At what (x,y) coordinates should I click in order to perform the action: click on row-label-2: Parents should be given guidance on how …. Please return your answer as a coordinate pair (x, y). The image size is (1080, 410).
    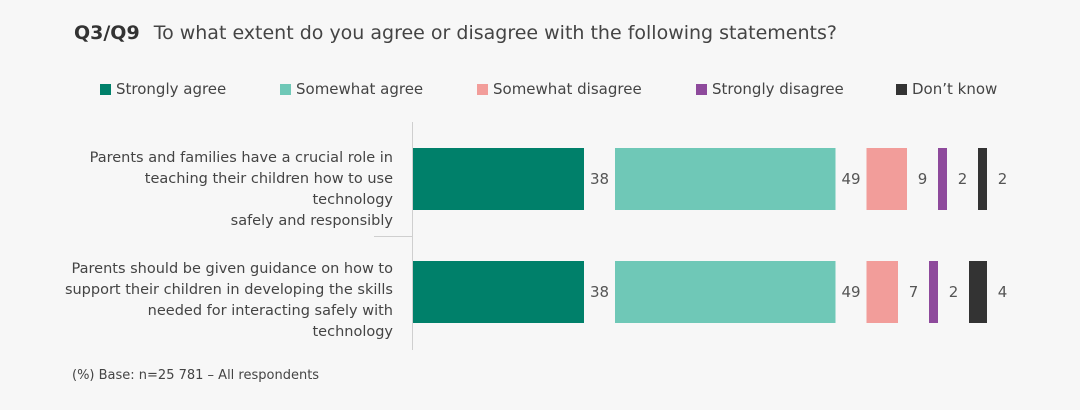
    Looking at the image, I should click on (215, 299).